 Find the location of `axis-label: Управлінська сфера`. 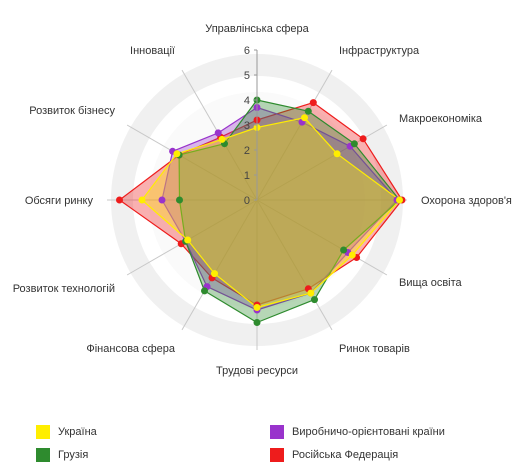

axis-label: Управлінська сфера is located at coordinates (257, 29).